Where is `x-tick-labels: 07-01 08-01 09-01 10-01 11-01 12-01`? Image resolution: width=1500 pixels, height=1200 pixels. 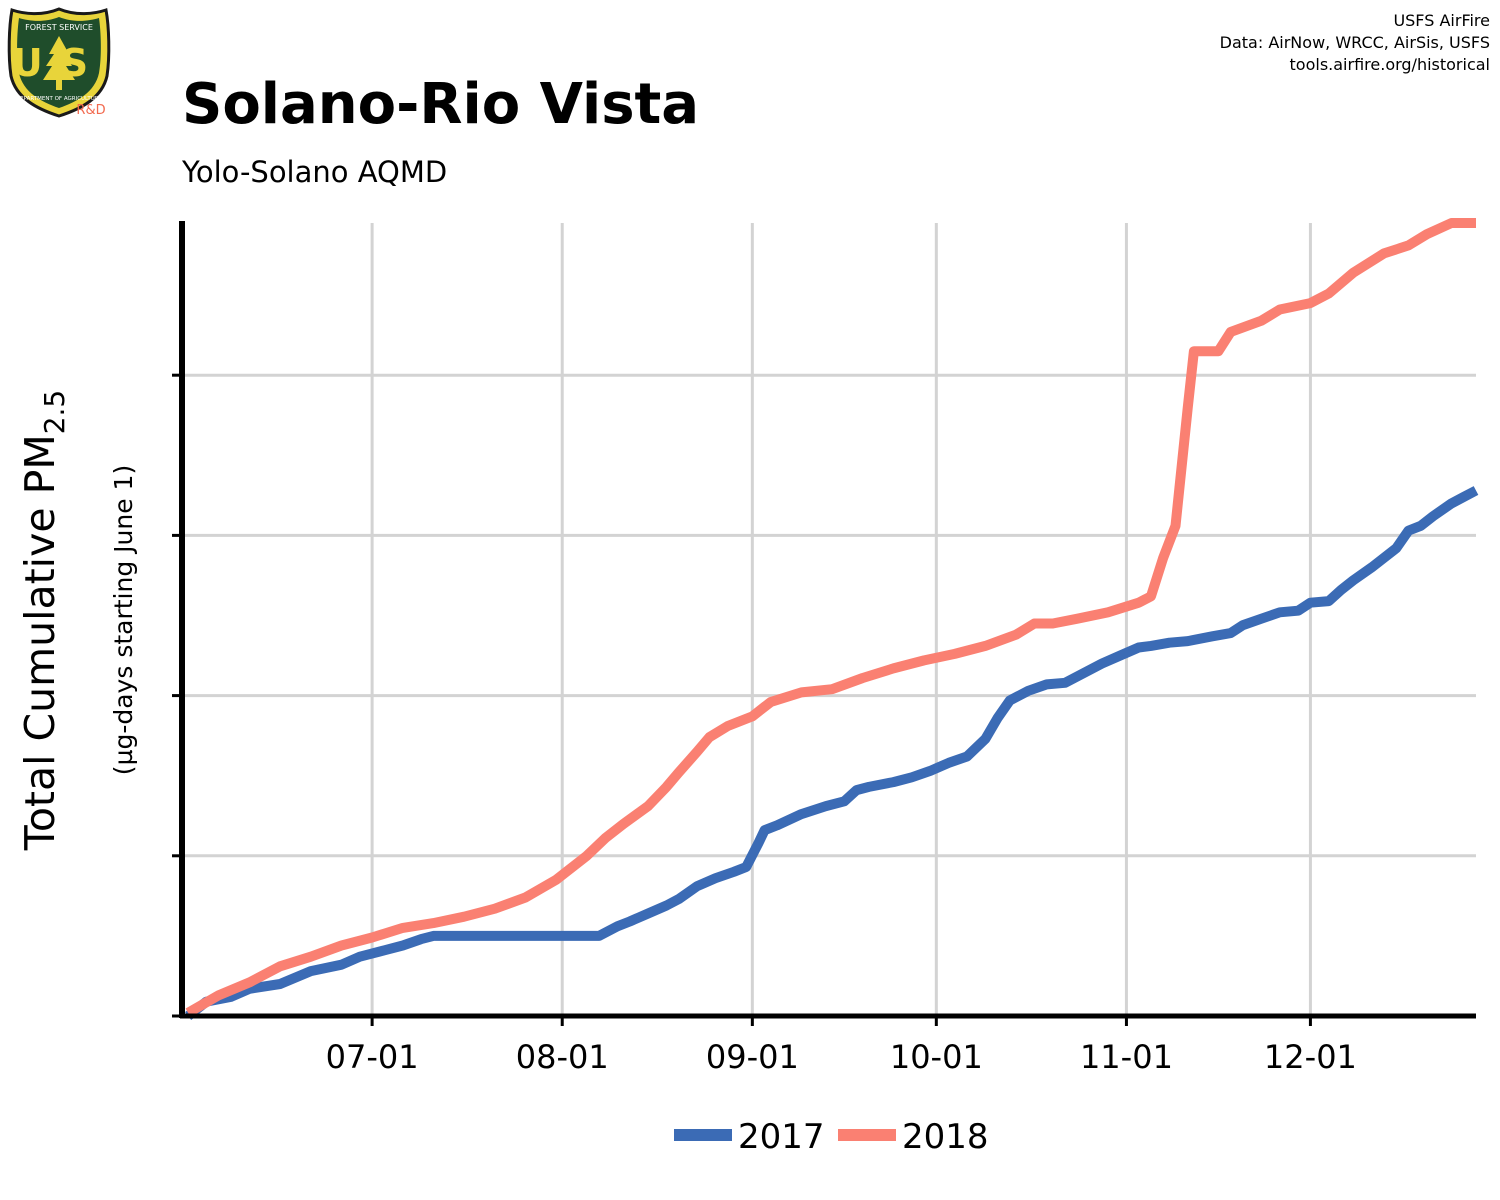
x-tick-labels: 07-01 08-01 09-01 10-01 11-01 12-01 is located at coordinates (841, 1057).